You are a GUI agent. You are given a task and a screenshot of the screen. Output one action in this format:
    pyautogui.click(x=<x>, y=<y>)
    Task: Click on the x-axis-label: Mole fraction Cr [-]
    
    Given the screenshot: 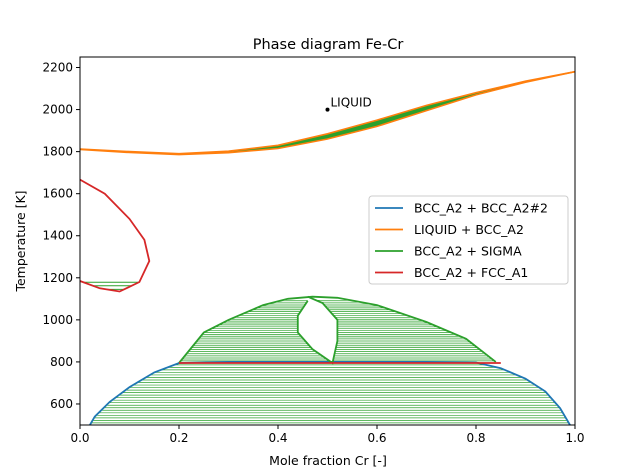 What is the action you would take?
    pyautogui.click(x=328, y=460)
    